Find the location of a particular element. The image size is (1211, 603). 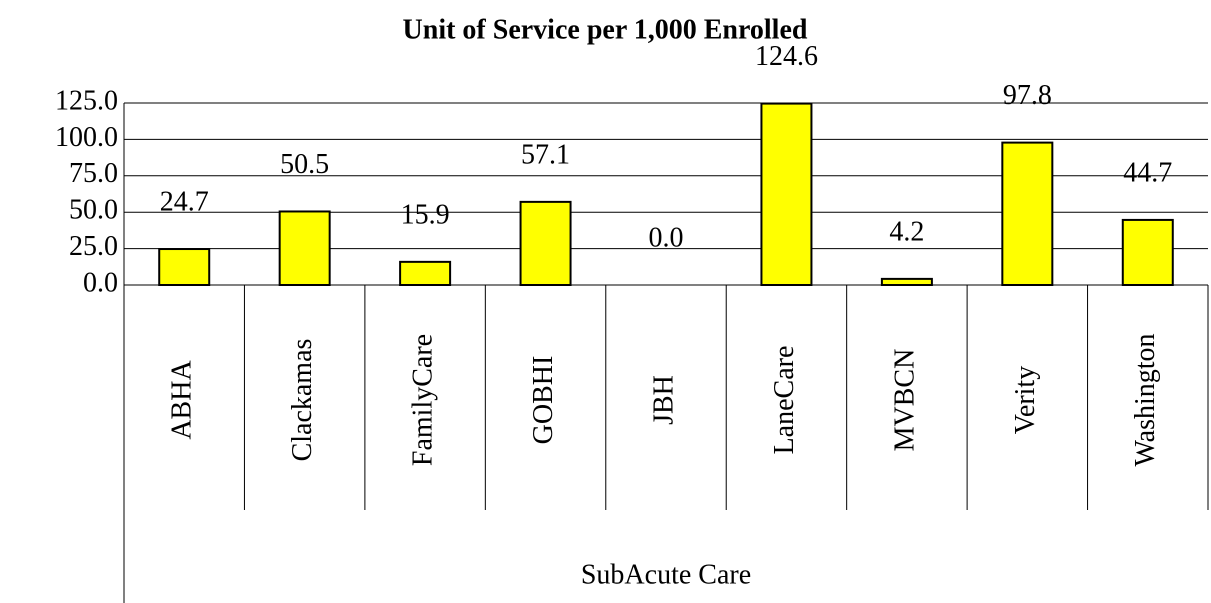

value-label: 97.8 is located at coordinates (1027, 95).